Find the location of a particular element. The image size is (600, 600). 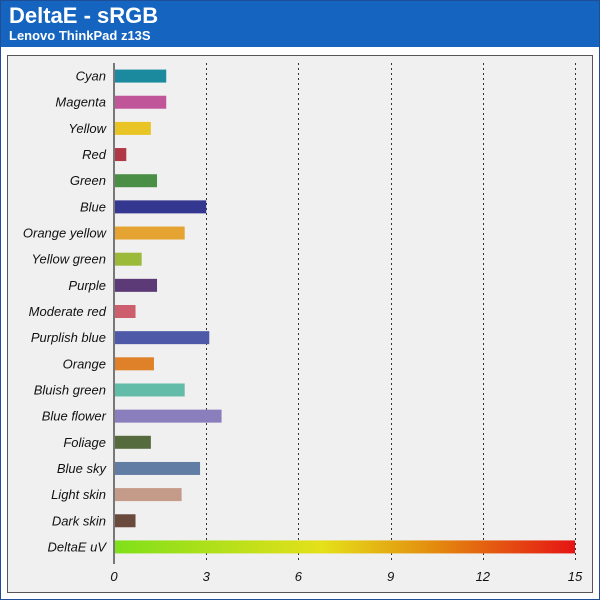

bar-moderate-red is located at coordinates (125, 311).